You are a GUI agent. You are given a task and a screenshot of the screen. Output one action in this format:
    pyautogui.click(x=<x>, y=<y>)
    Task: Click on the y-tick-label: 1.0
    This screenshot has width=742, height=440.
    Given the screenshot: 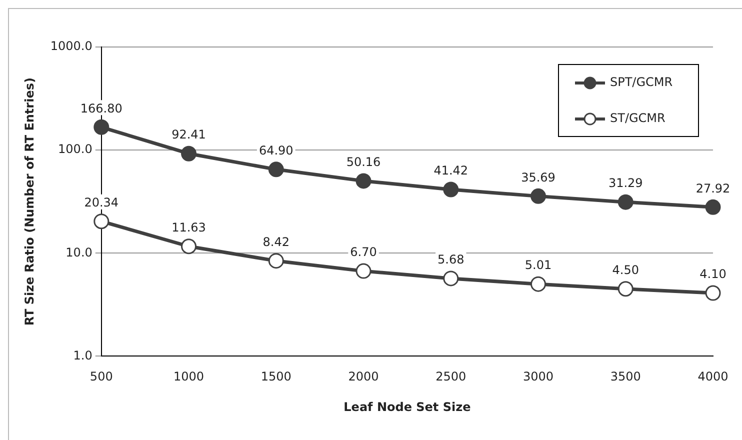 What is the action you would take?
    pyautogui.click(x=82, y=355)
    